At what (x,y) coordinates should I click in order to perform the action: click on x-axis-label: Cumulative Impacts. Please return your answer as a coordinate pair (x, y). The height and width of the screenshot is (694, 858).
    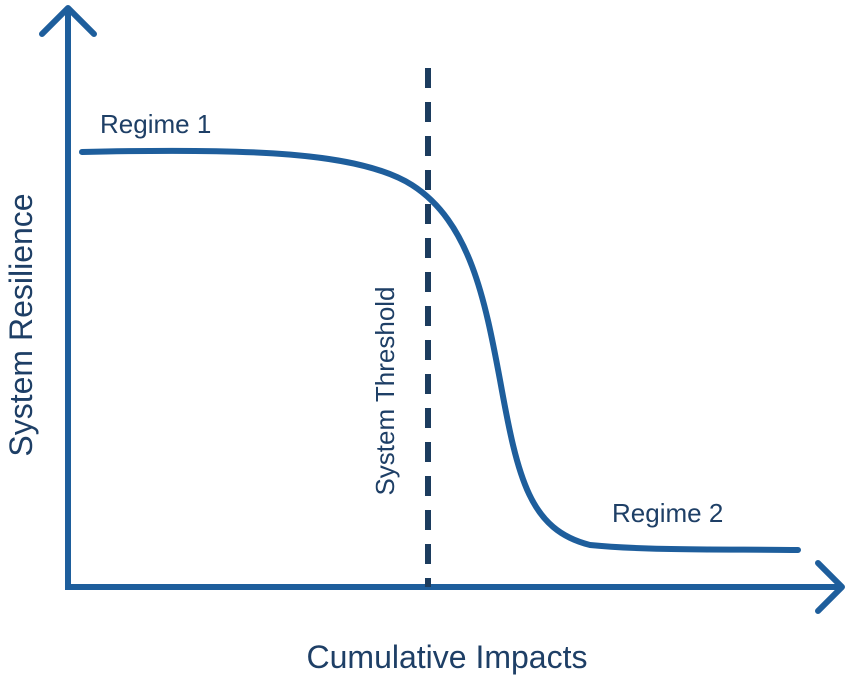
    Looking at the image, I should click on (447, 657).